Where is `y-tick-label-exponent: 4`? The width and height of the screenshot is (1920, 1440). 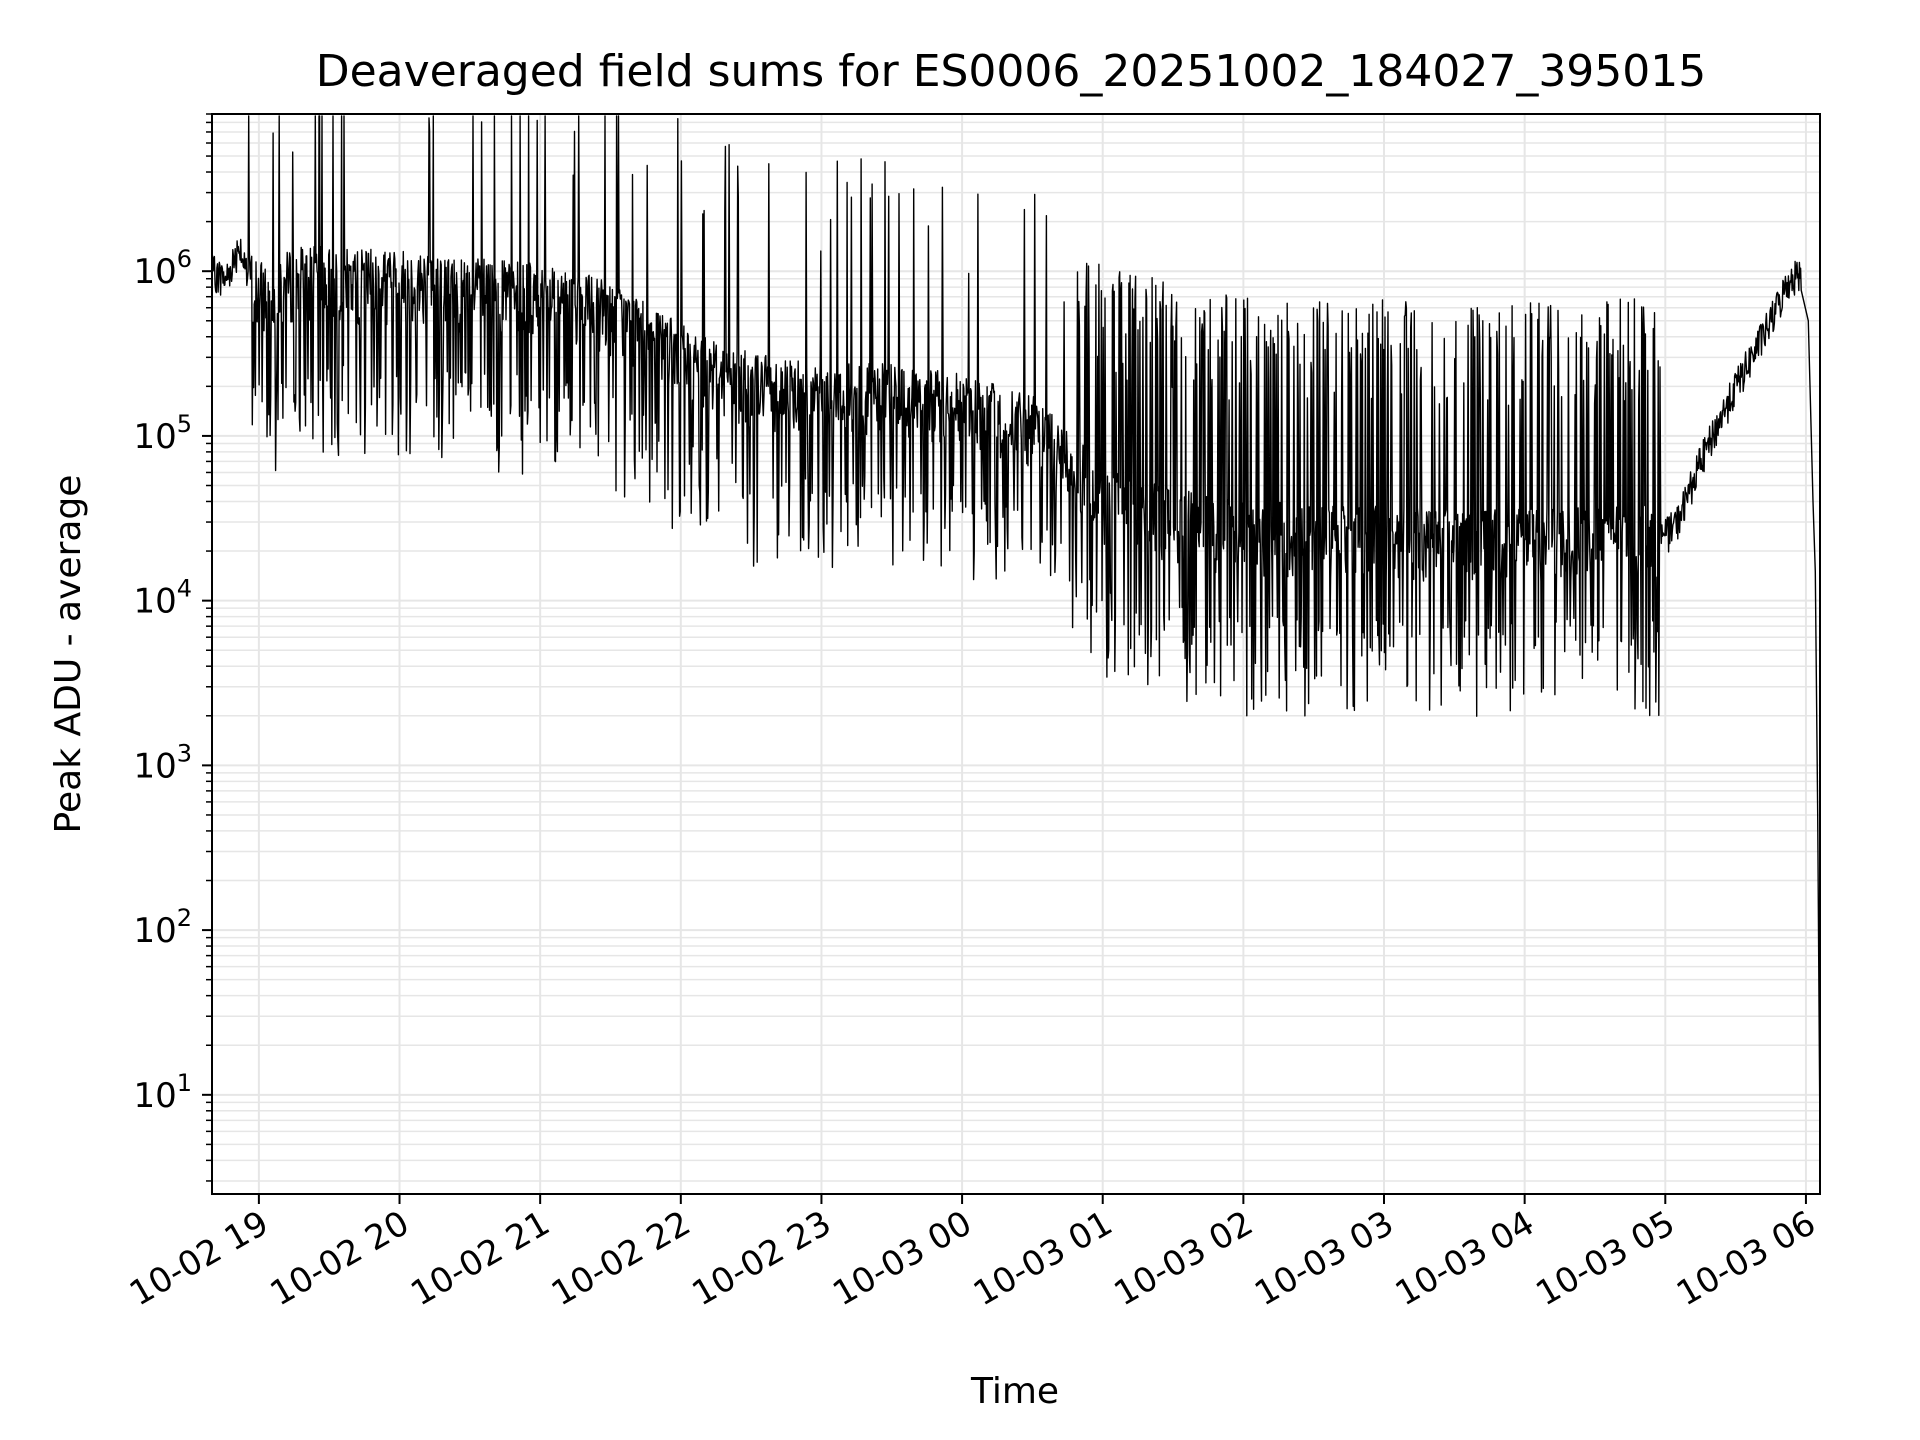
y-tick-label-exponent: 4 is located at coordinates (184, 589).